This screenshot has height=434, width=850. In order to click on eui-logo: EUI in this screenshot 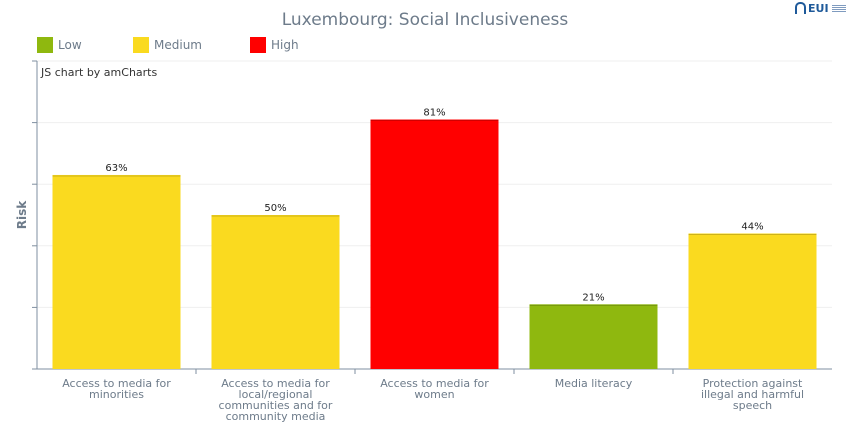, I will do `click(821, 8)`.